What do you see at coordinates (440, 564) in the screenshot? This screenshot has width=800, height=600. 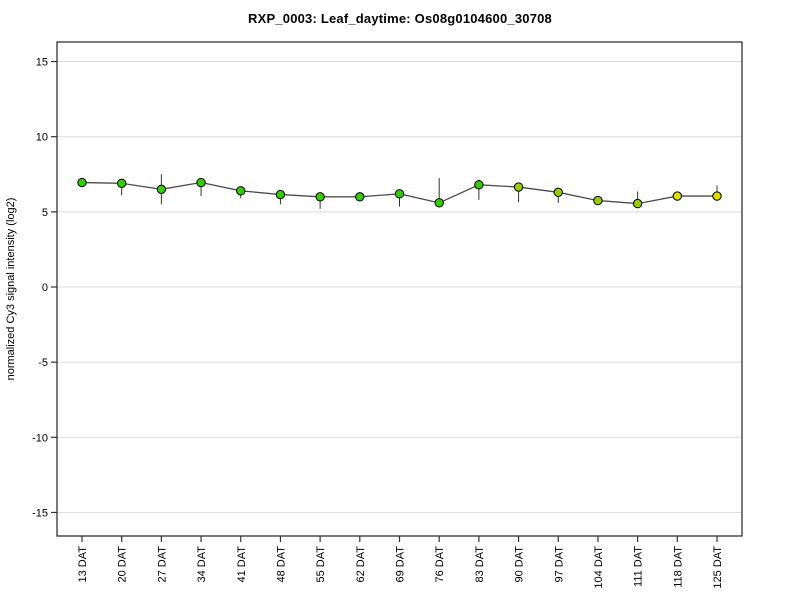 I see `x-tick-label: 76 DAT` at bounding box center [440, 564].